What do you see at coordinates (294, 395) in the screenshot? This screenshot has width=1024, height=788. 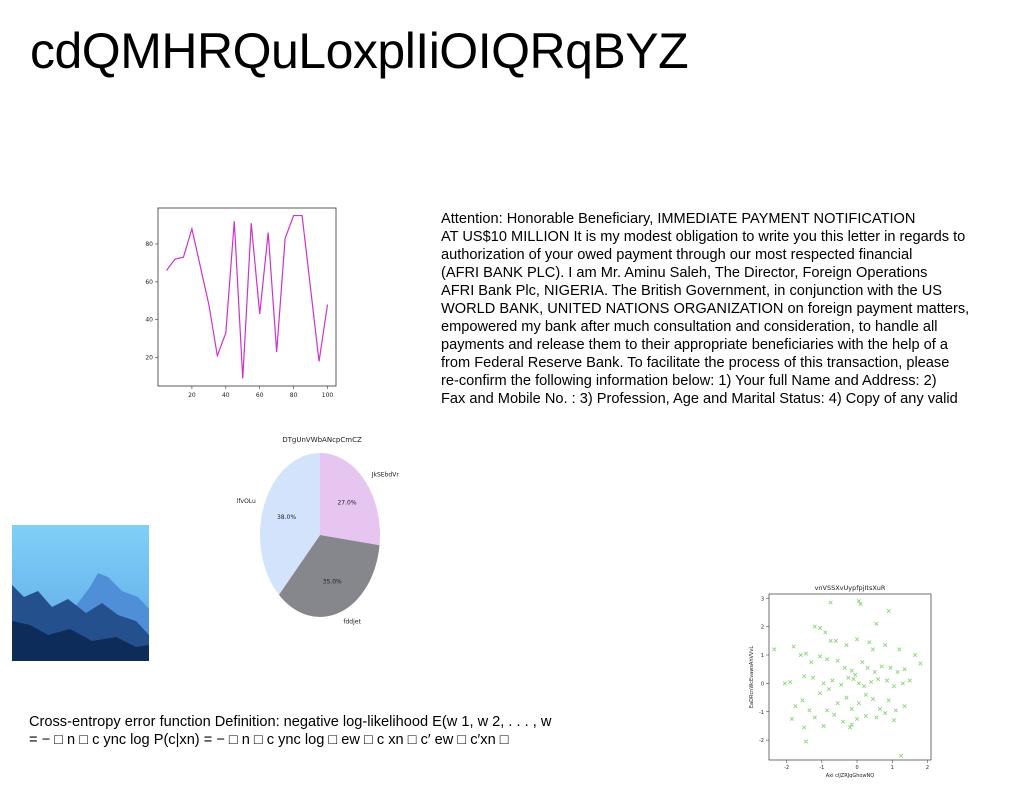 I see `x-tick-label: 80` at bounding box center [294, 395].